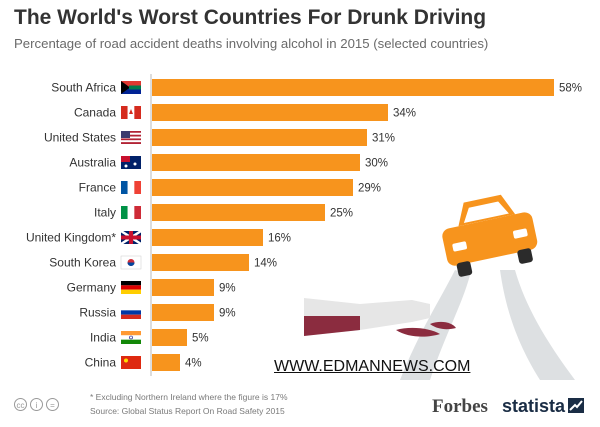 This screenshot has height=427, width=600. What do you see at coordinates (91, 288) in the screenshot?
I see `category-label: Germany` at bounding box center [91, 288].